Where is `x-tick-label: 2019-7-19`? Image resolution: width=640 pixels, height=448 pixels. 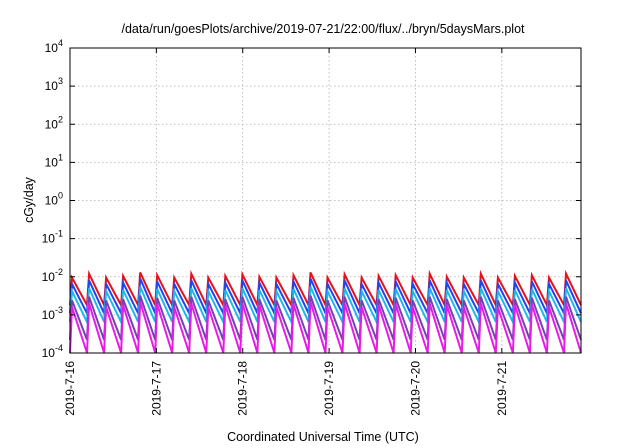
x-tick-label: 2019-7-19 is located at coordinates (329, 388).